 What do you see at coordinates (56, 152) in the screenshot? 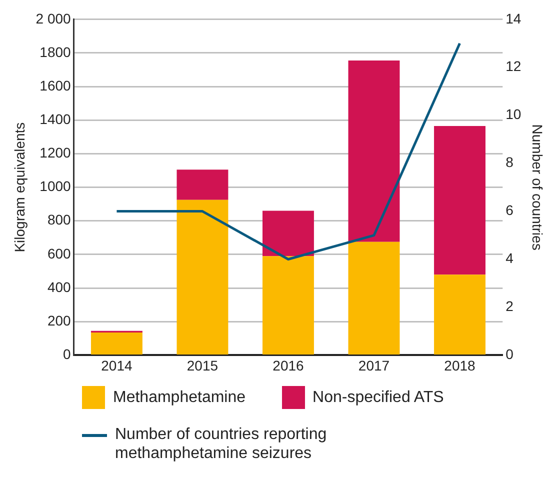
I see `y-tick-label: 1200` at bounding box center [56, 152].